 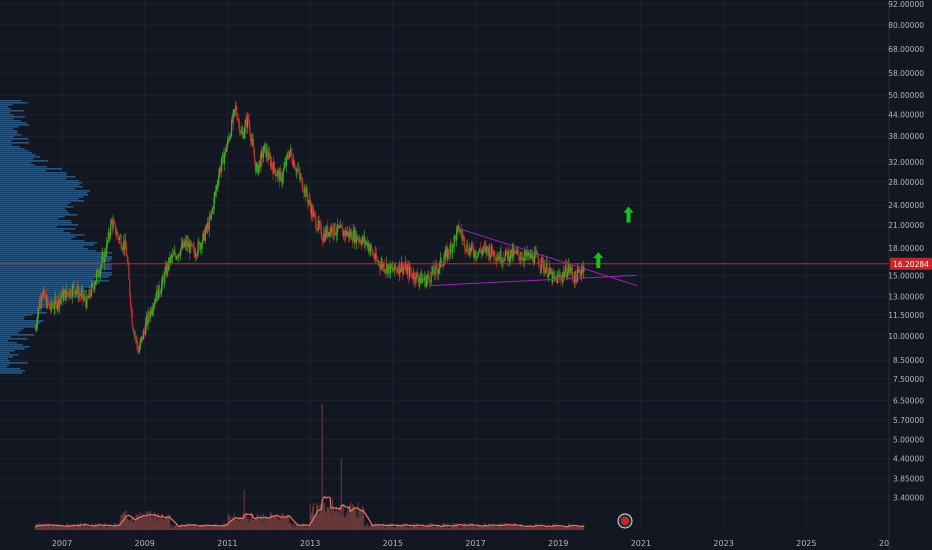 I want to click on replay-button, so click(x=625, y=521).